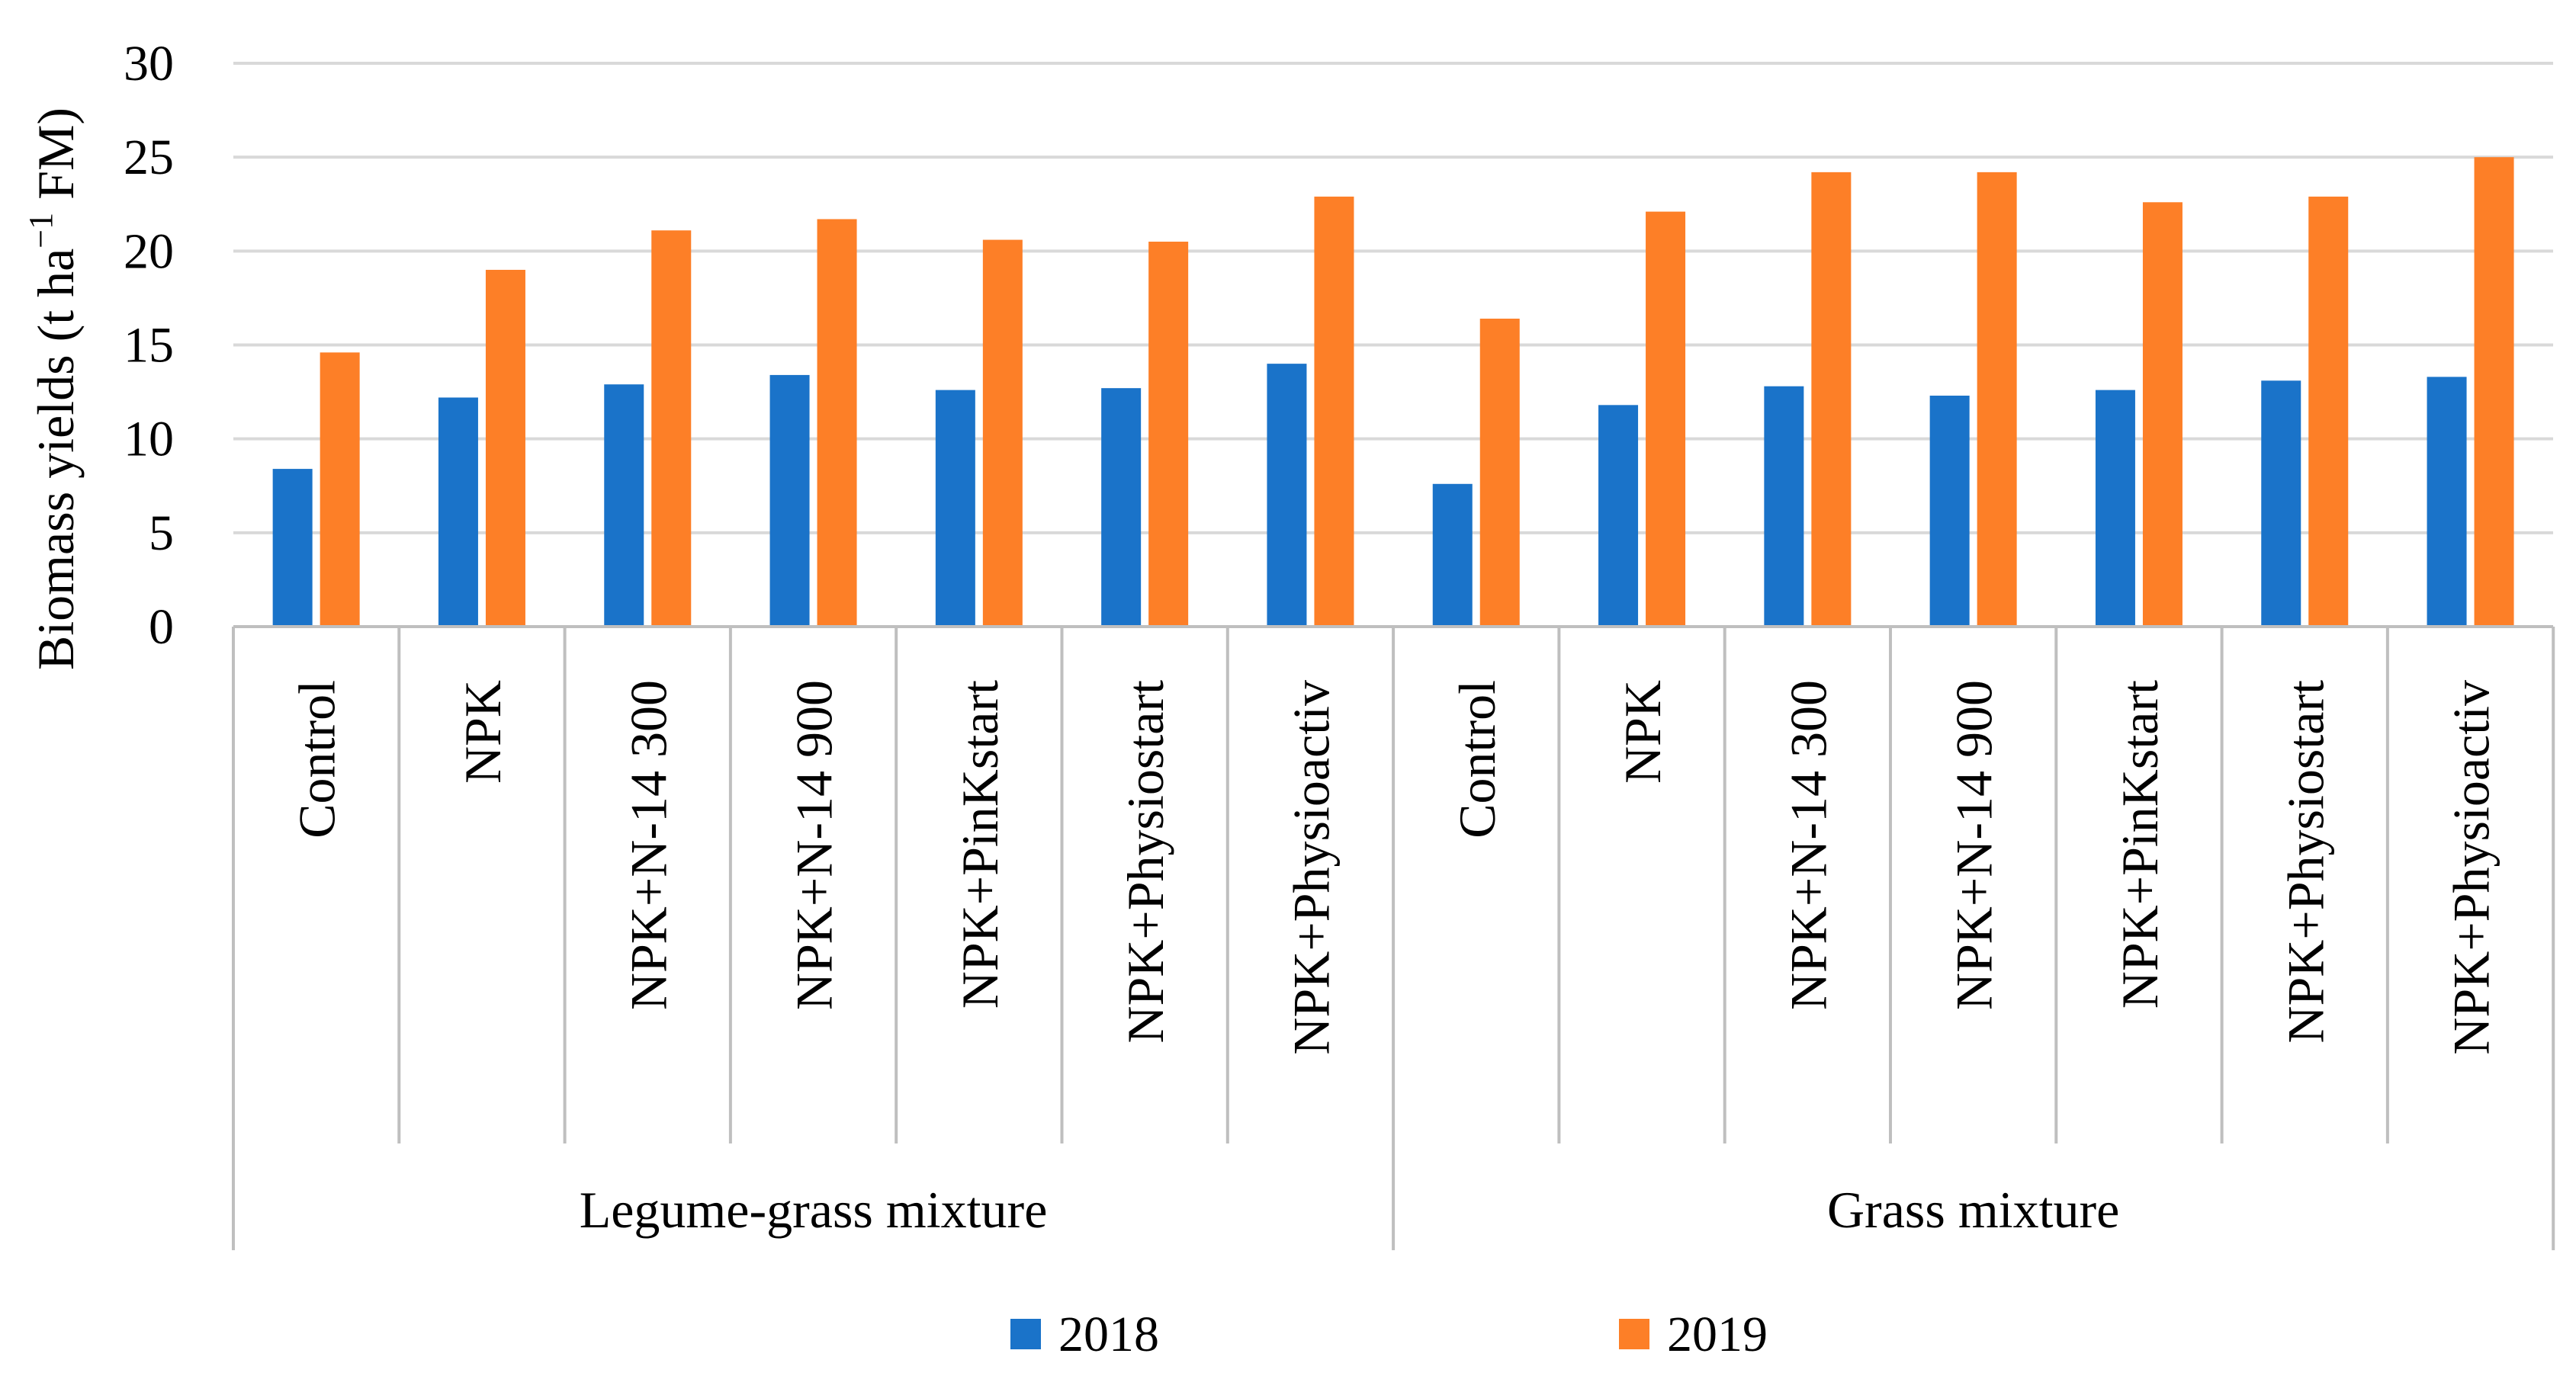 The image size is (2576, 1392). I want to click on group-label: Legume-grass mixture, so click(814, 1210).